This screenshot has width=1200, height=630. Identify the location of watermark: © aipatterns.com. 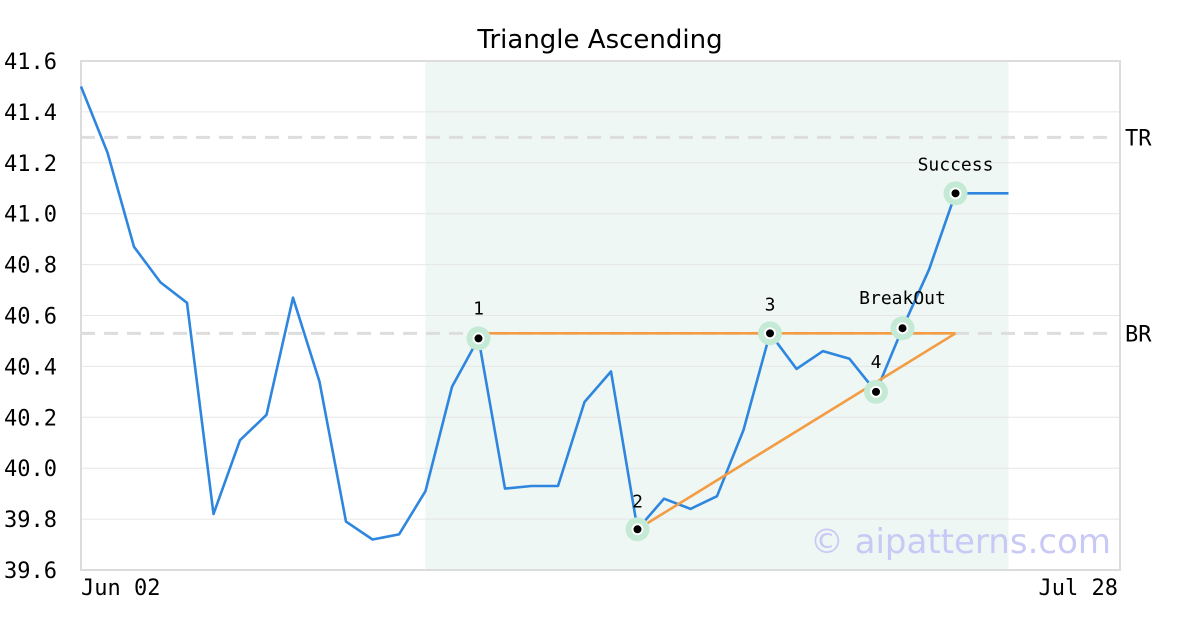
(960, 542).